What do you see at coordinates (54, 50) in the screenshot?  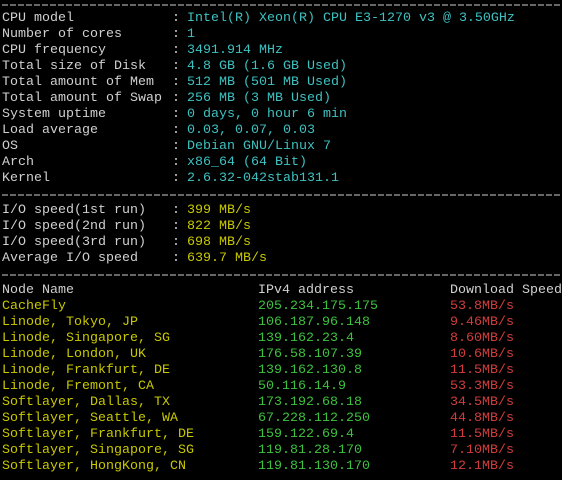 I see `label: CPU frequency` at bounding box center [54, 50].